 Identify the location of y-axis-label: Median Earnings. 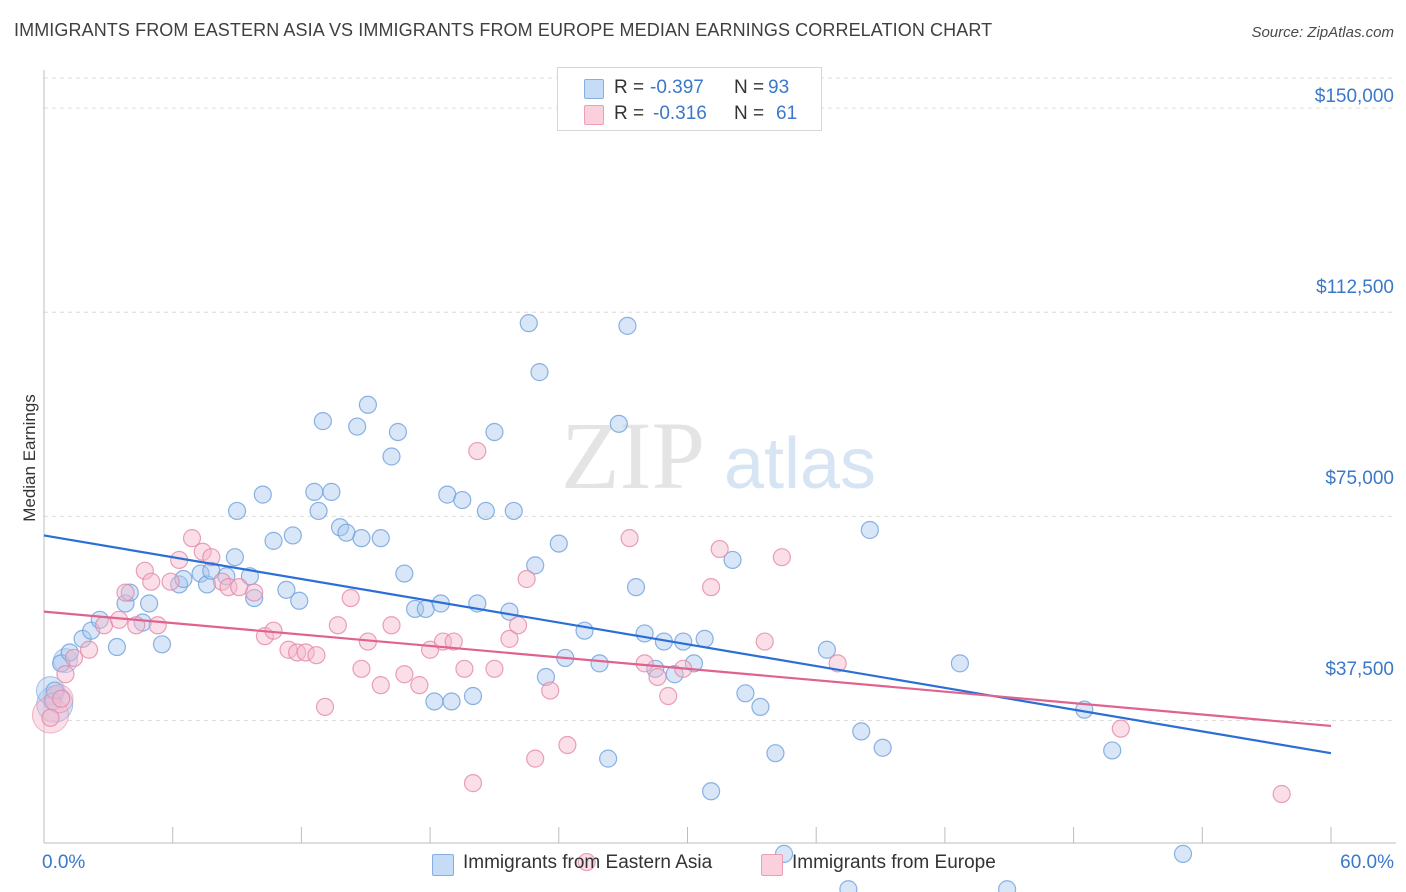
(29, 458).